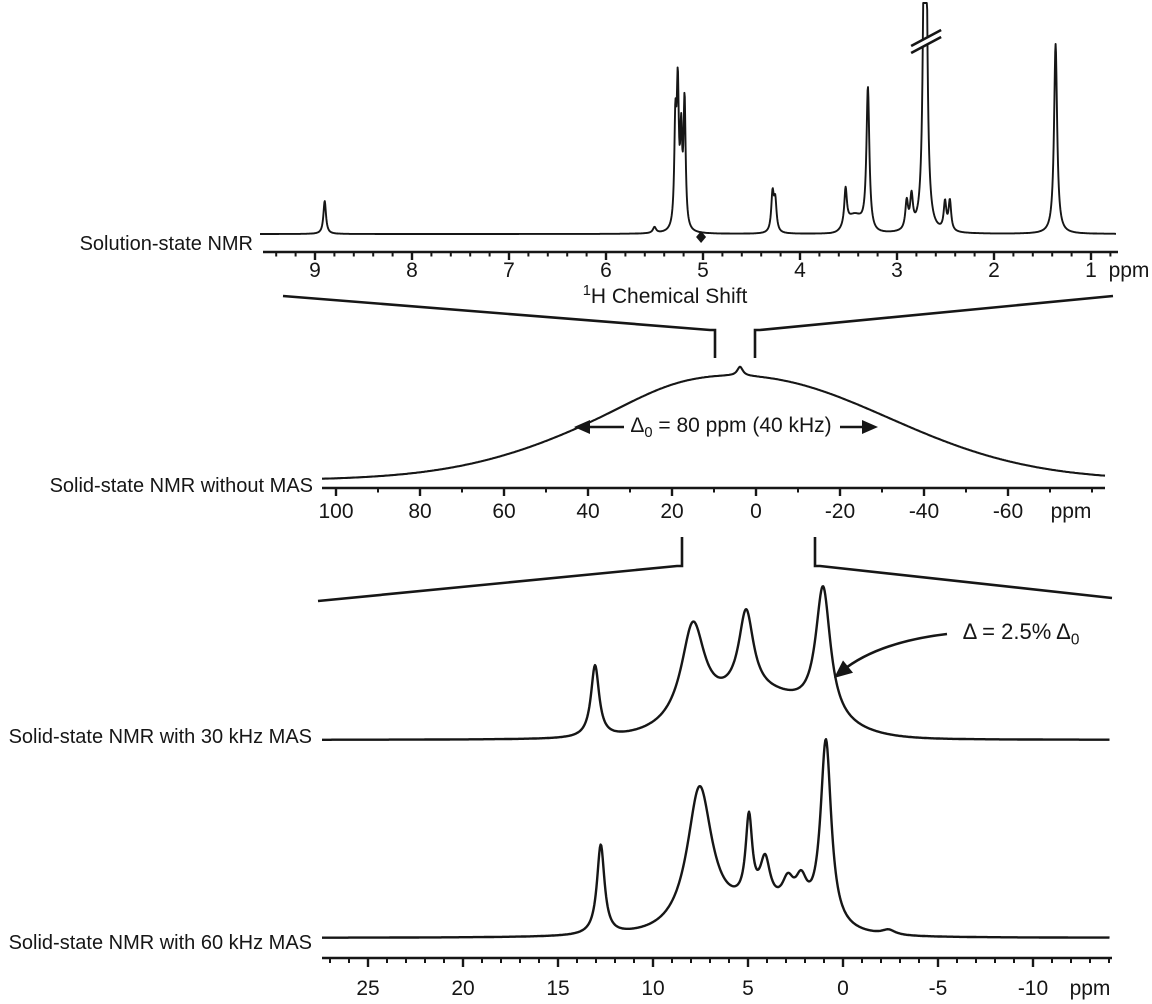  I want to click on tick-label: -10, so click(1033, 988).